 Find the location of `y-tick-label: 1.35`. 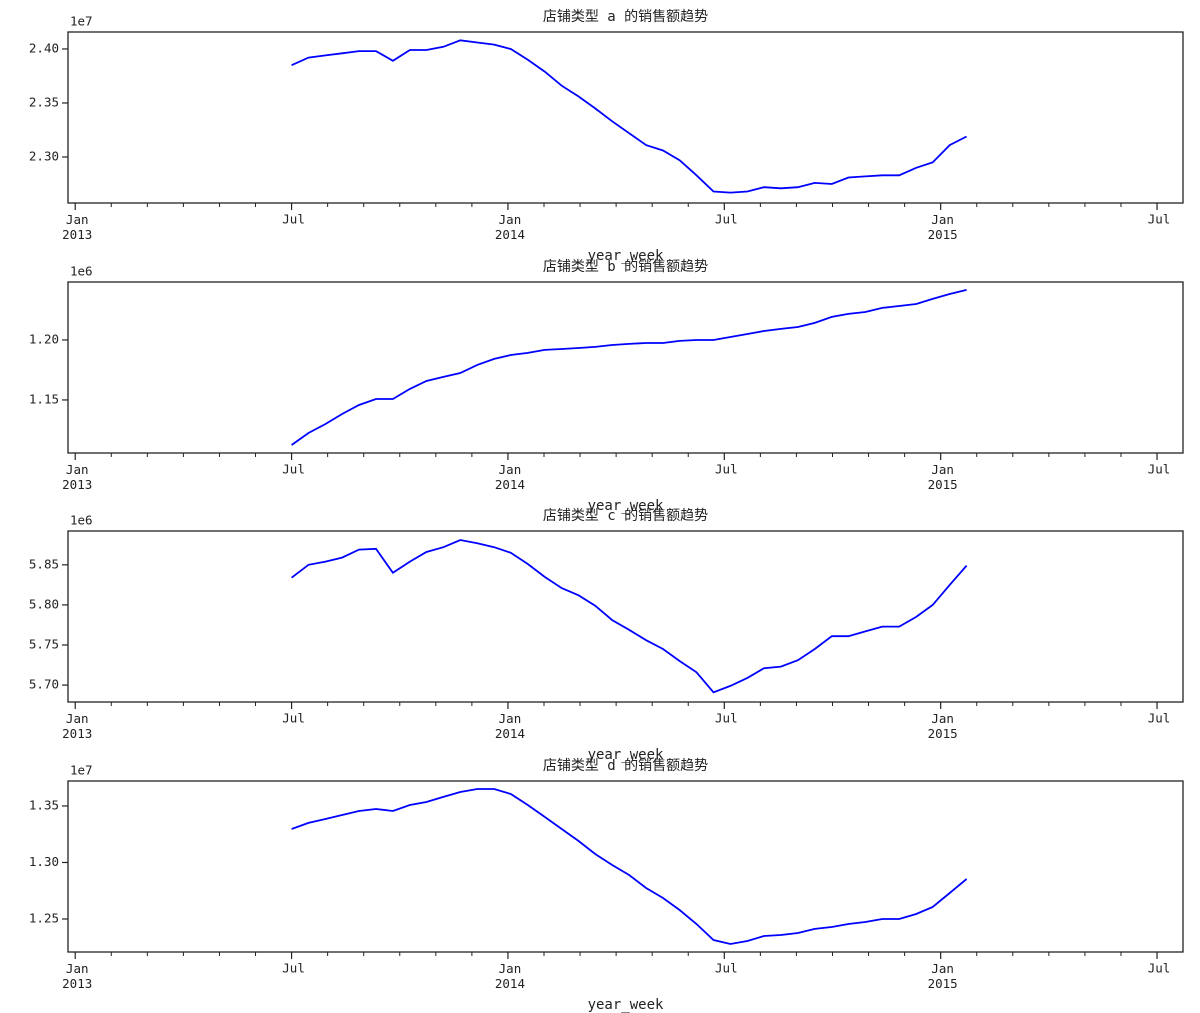

y-tick-label: 1.35 is located at coordinates (44, 804).